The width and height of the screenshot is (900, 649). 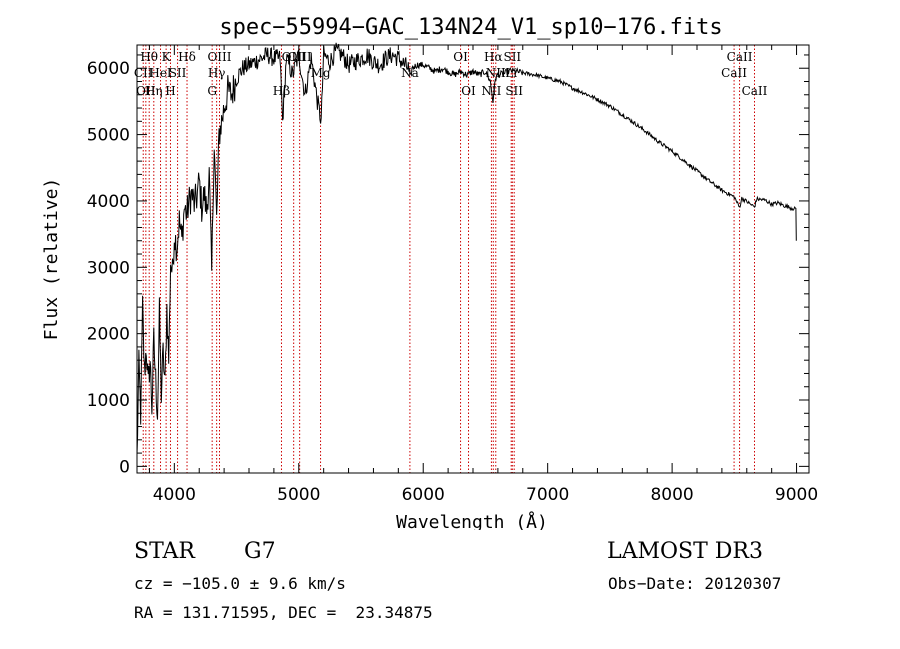 I want to click on y-axis-label: Flux (relative), so click(x=51, y=259).